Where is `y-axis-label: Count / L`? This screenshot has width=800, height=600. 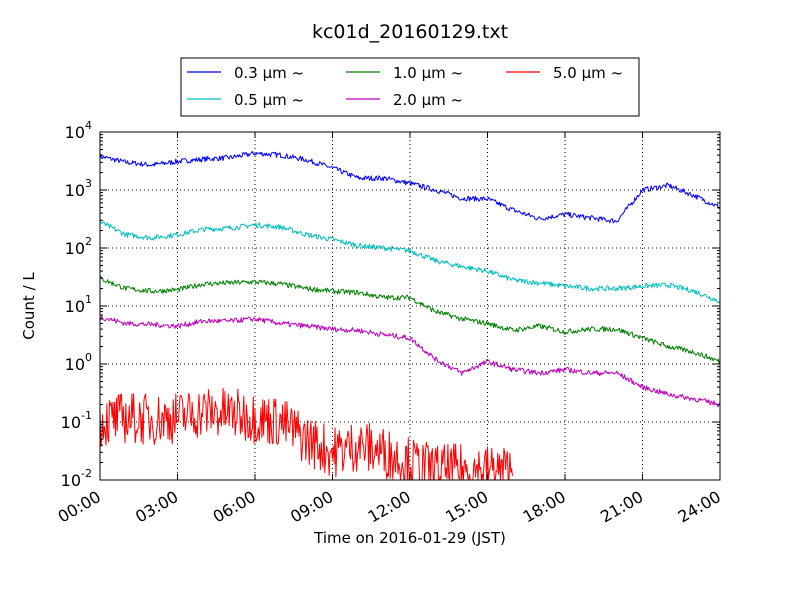 y-axis-label: Count / L is located at coordinates (29, 306).